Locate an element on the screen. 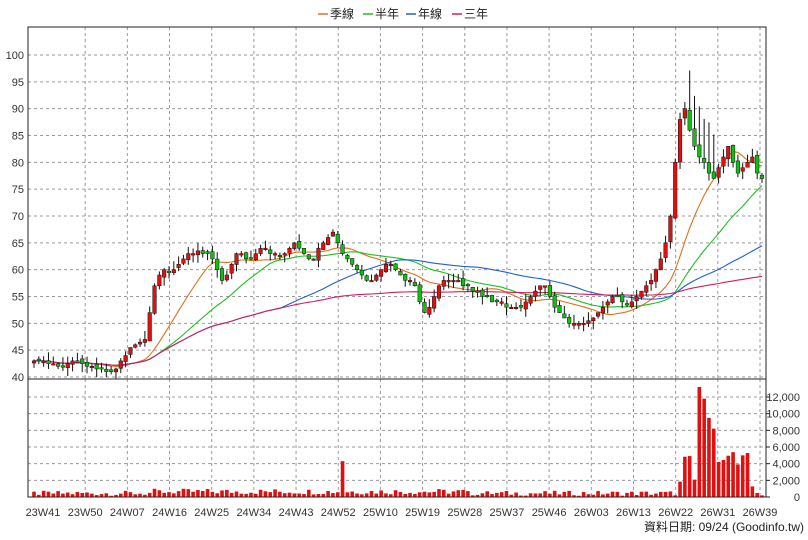 Image resolution: width=808 pixels, height=540 pixels. legend-entry-2: 年線 is located at coordinates (430, 13).